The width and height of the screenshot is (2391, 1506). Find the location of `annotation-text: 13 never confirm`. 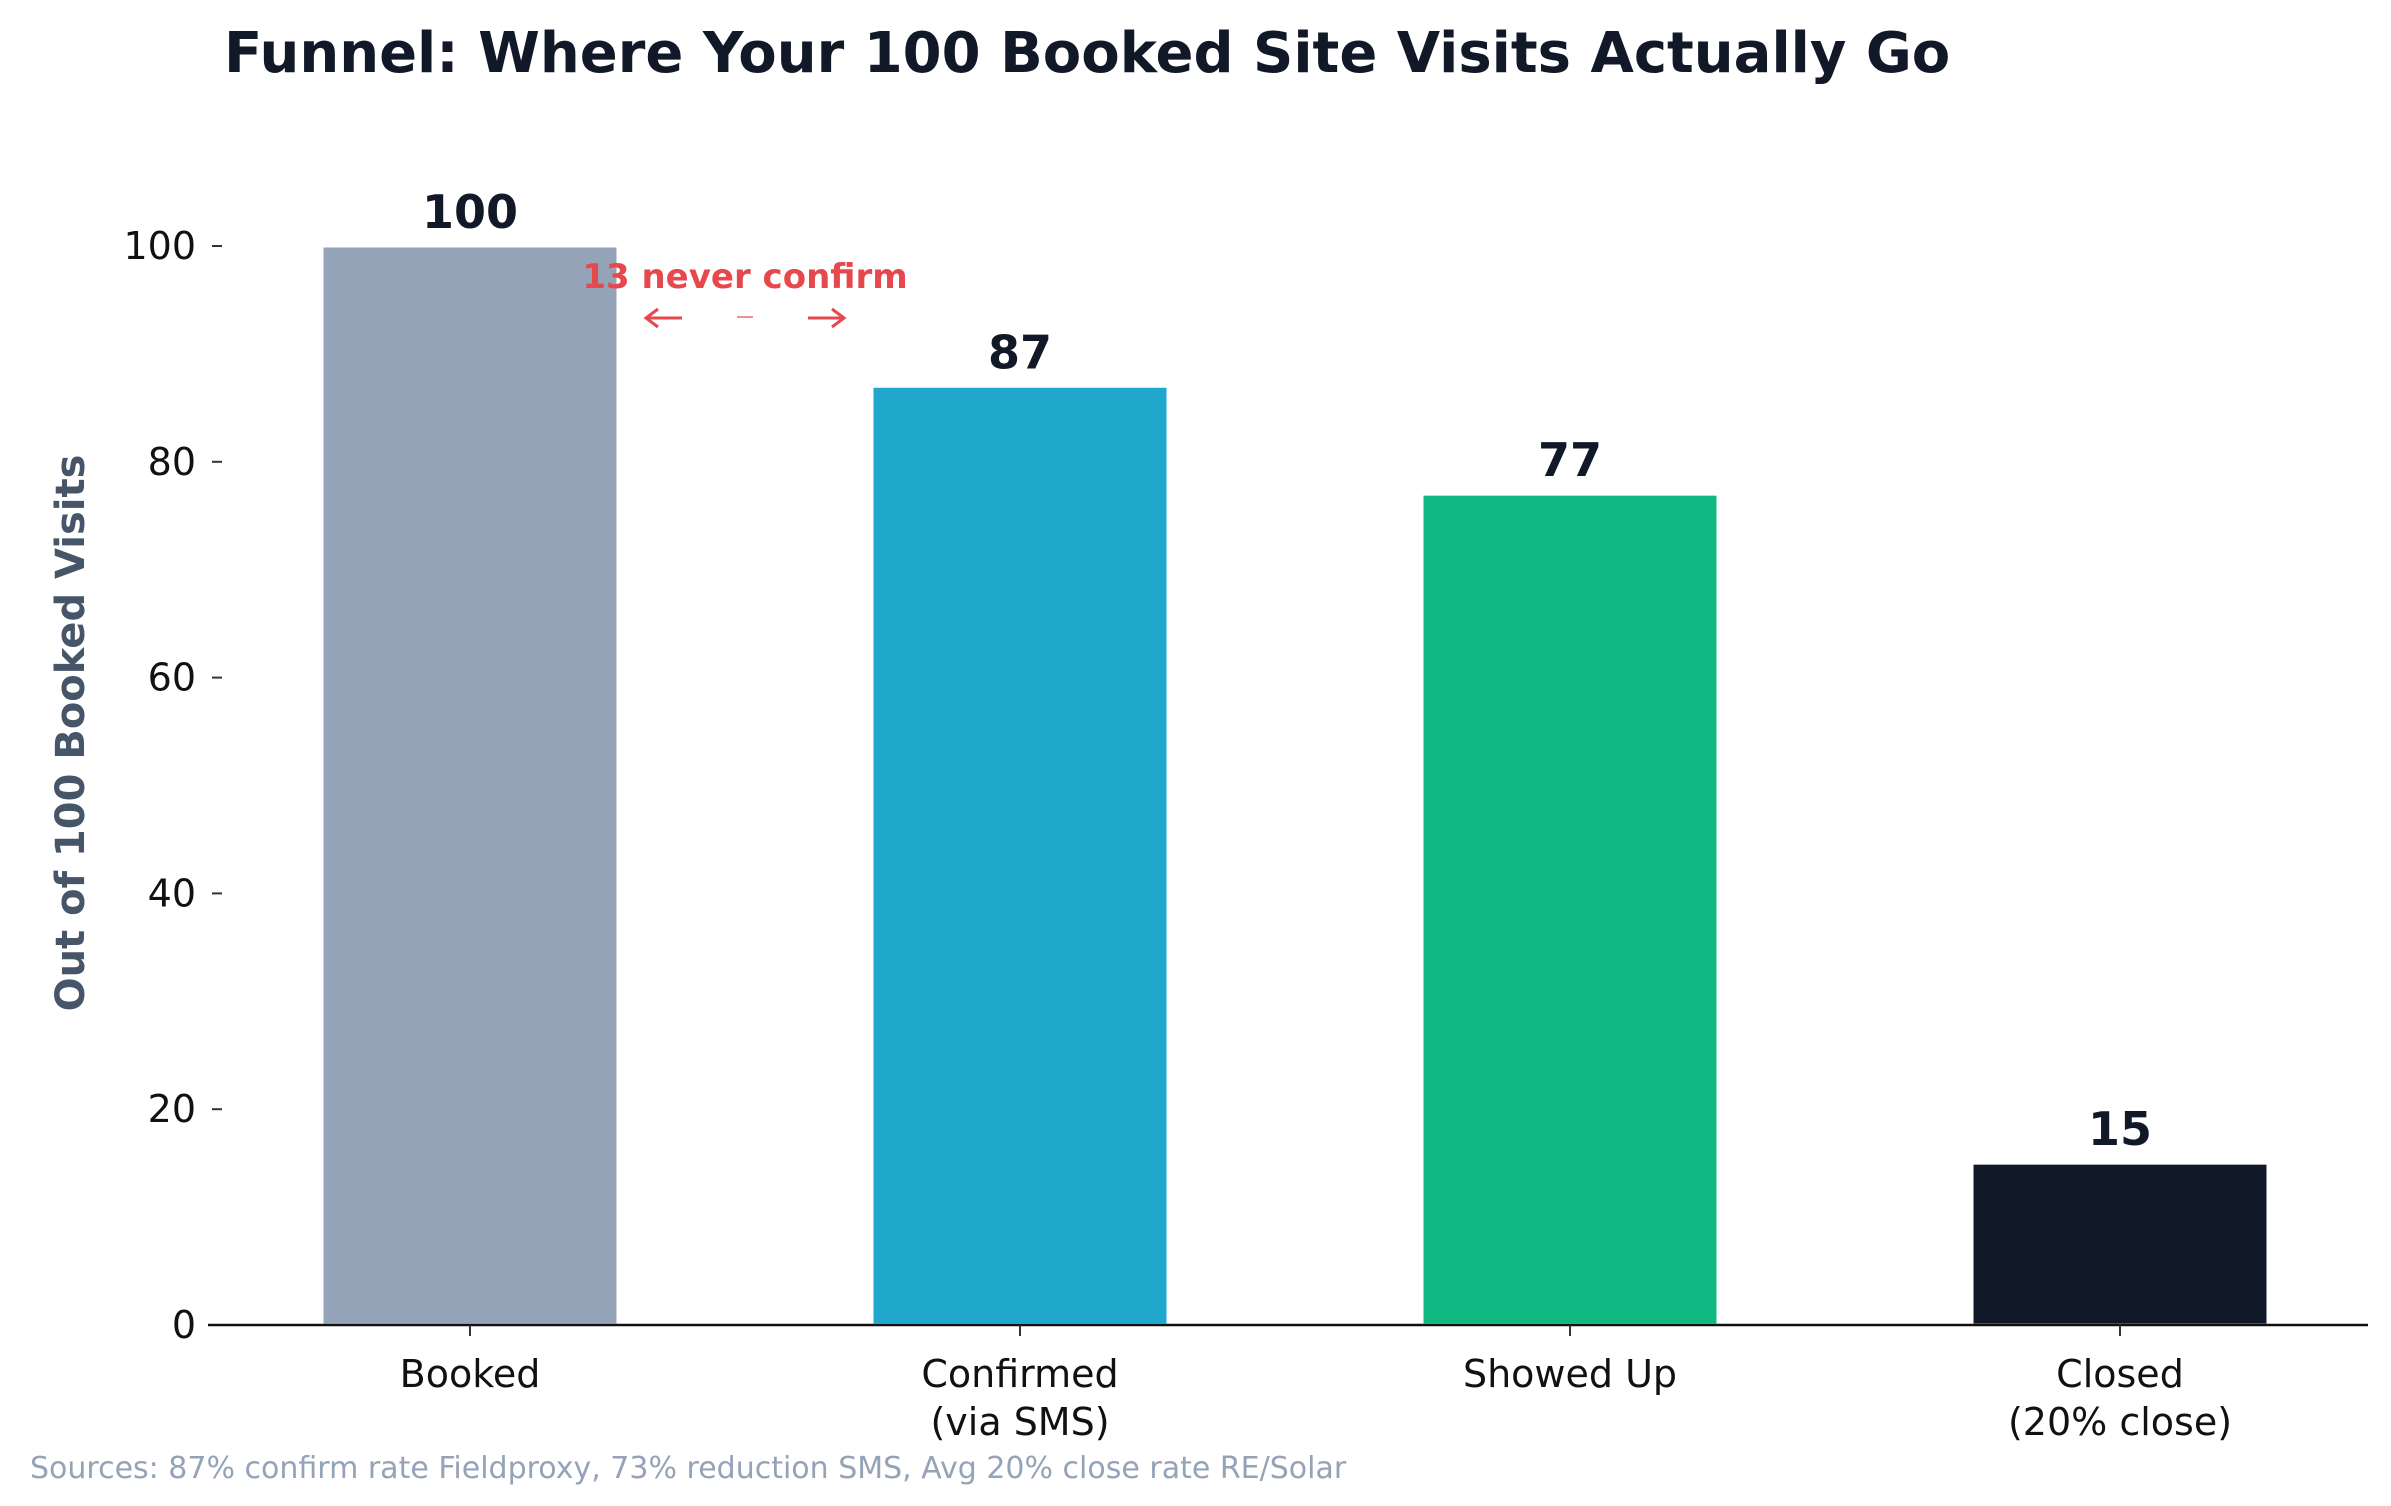

annotation-text: 13 never confirm is located at coordinates (744, 277).